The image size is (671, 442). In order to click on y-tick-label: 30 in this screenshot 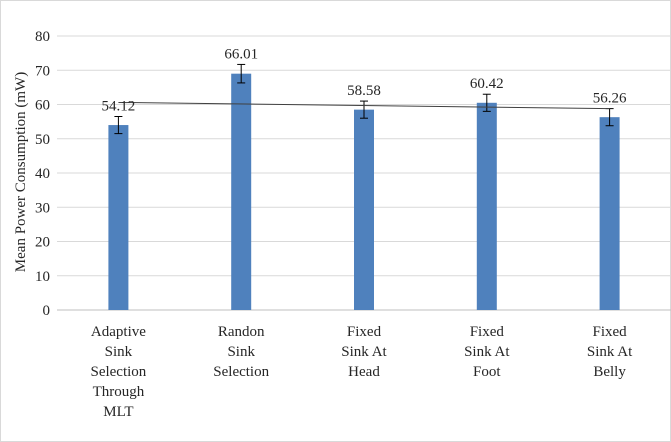, I will do `click(42, 208)`.